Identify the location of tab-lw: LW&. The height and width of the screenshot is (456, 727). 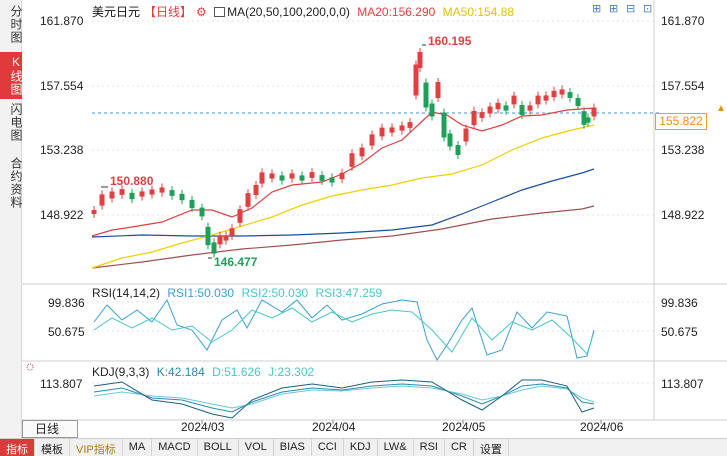
(396, 447).